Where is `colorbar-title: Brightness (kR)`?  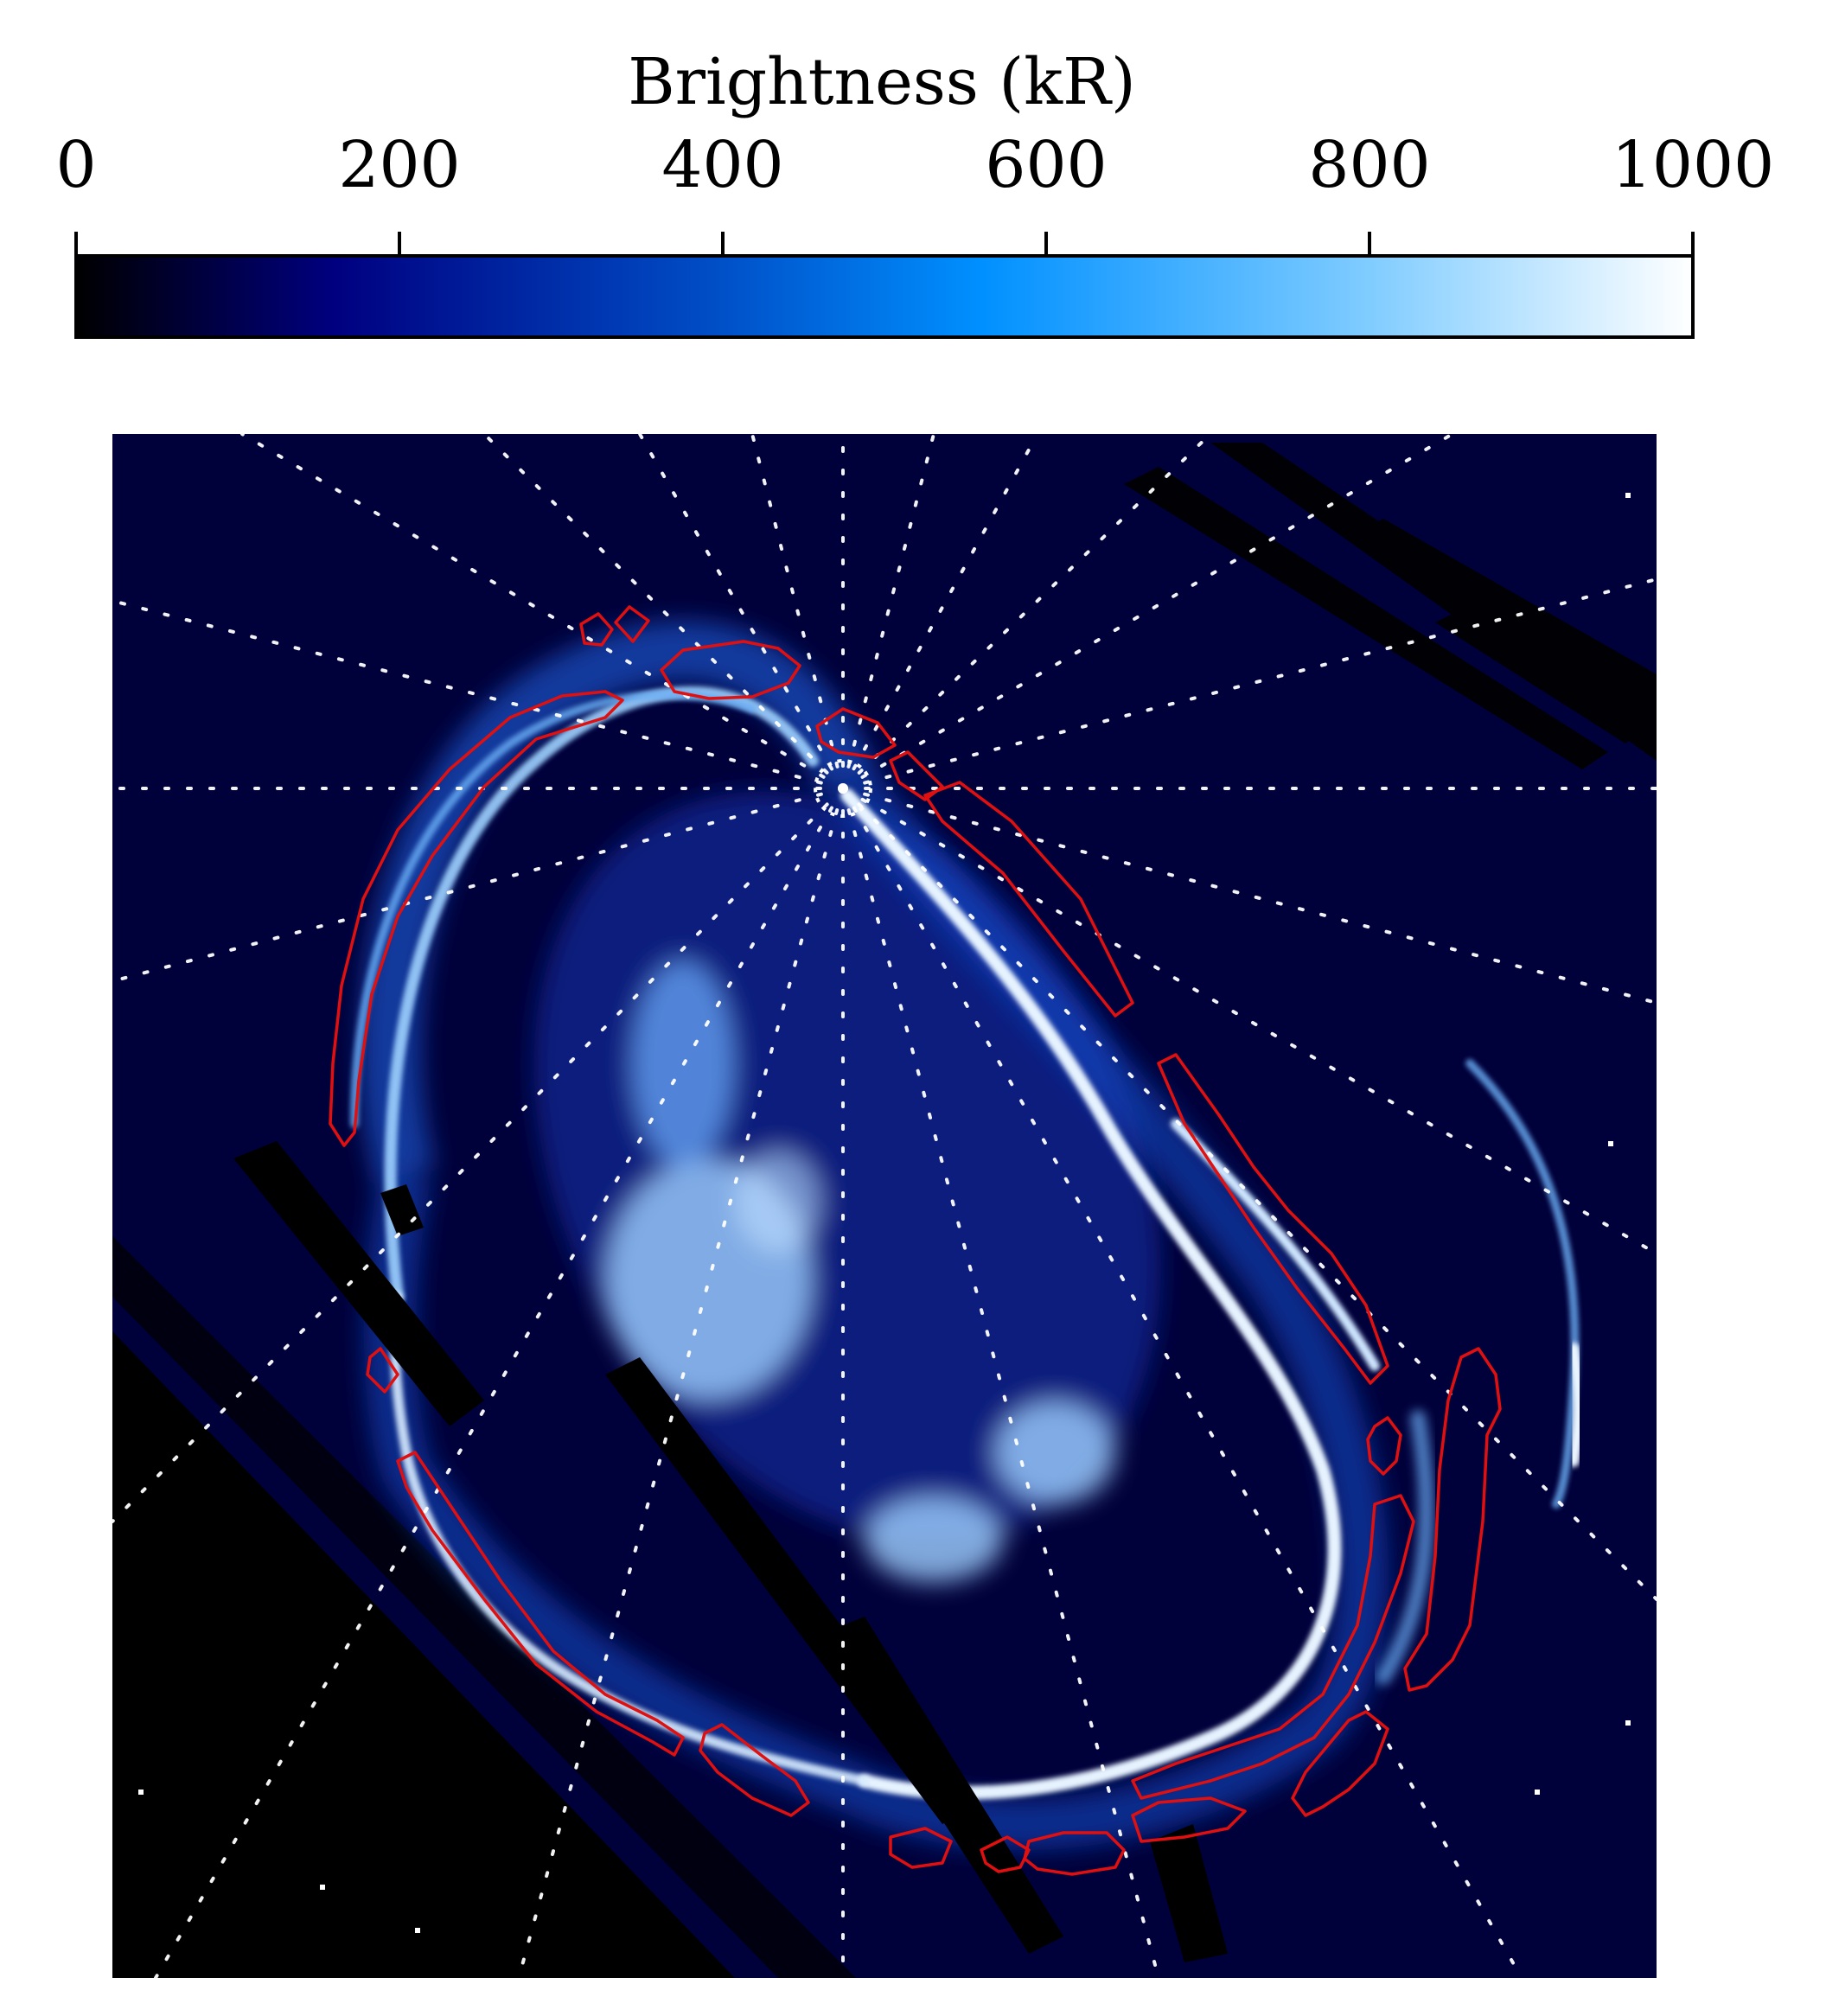
colorbar-title: Brightness (kR) is located at coordinates (882, 82).